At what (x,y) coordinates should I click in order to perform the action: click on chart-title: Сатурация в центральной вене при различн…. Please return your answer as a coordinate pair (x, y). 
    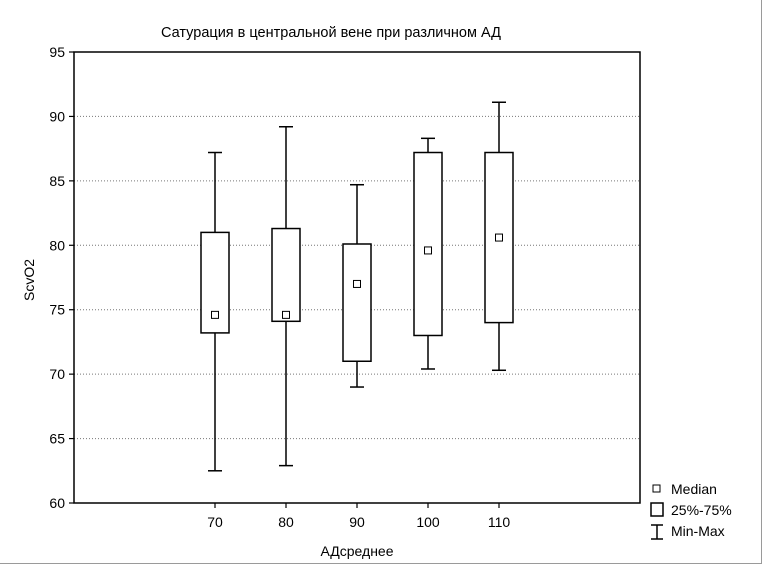
    Looking at the image, I should click on (331, 33).